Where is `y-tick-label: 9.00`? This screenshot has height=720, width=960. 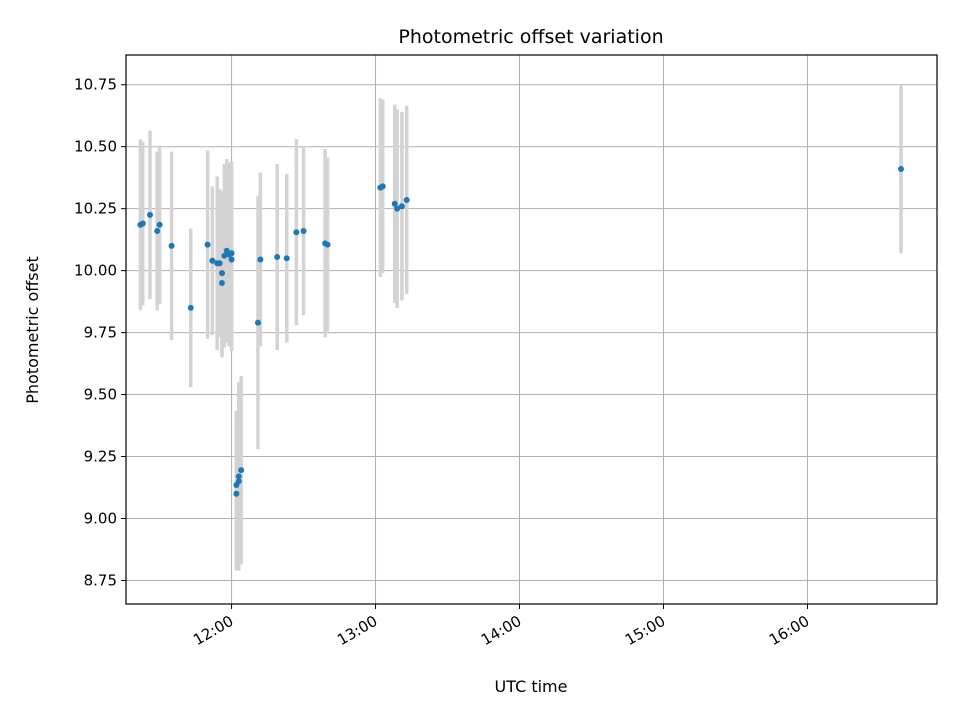 y-tick-label: 9.00 is located at coordinates (100, 518).